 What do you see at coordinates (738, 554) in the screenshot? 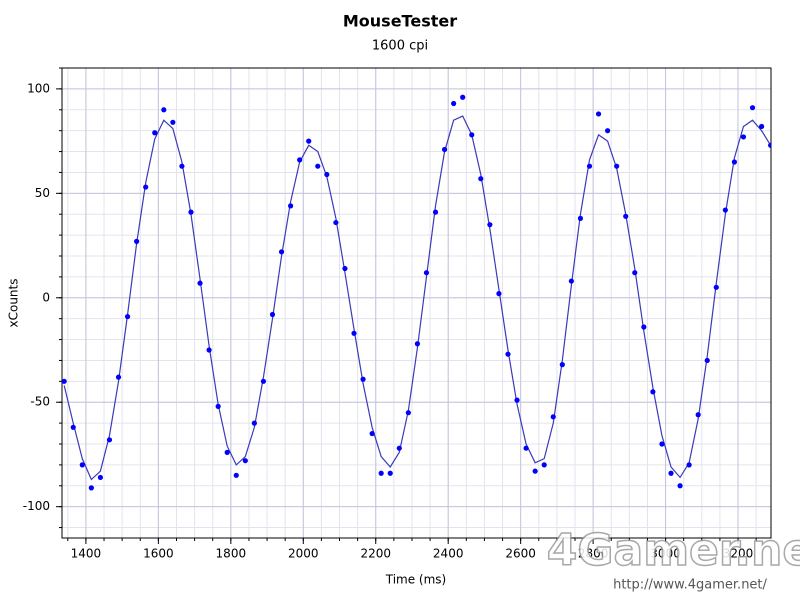
I see `x-tick-label: 3200` at bounding box center [738, 554].